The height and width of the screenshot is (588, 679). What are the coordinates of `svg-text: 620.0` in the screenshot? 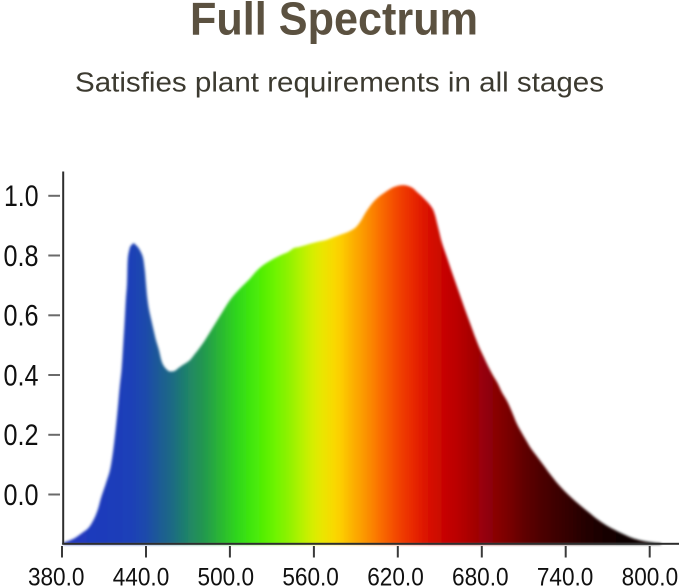 It's located at (395, 576).